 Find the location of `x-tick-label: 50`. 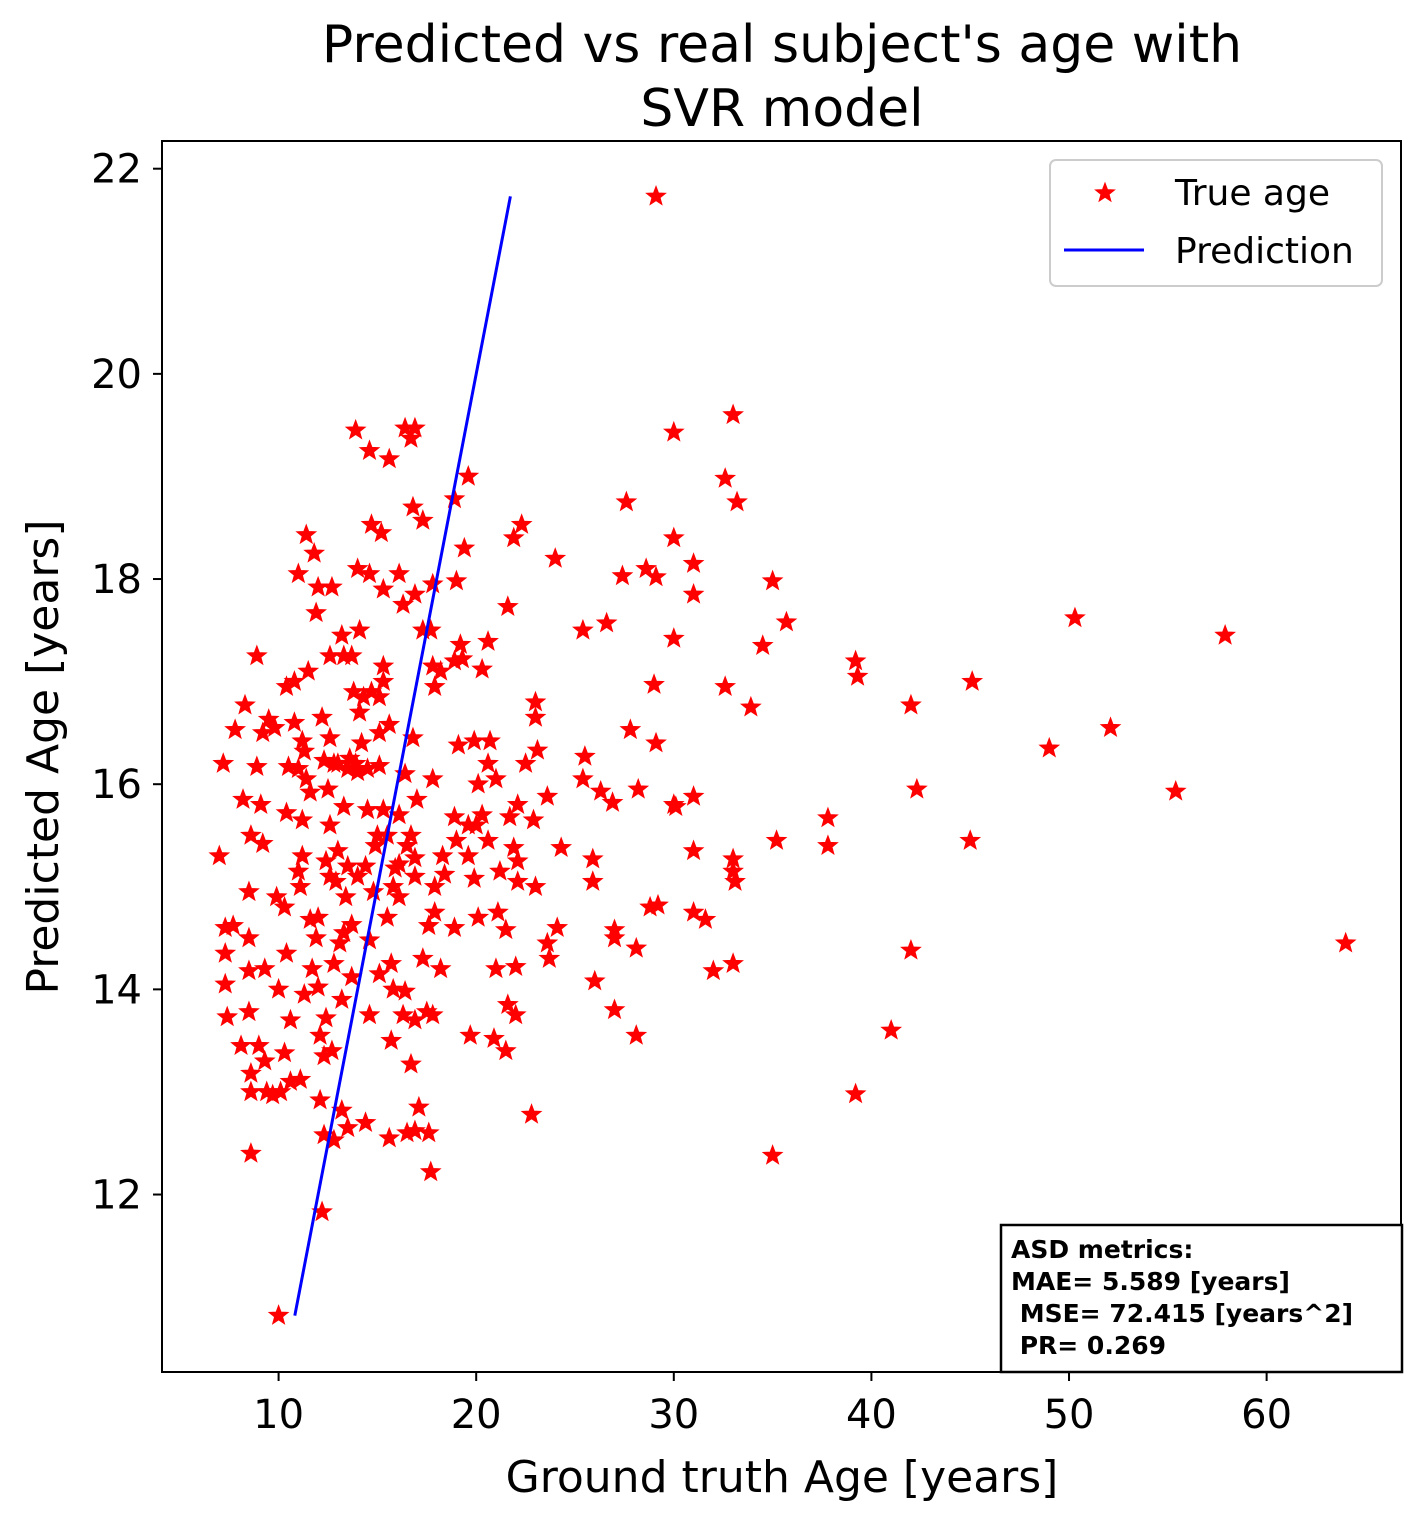

x-tick-label: 50 is located at coordinates (1069, 1415).